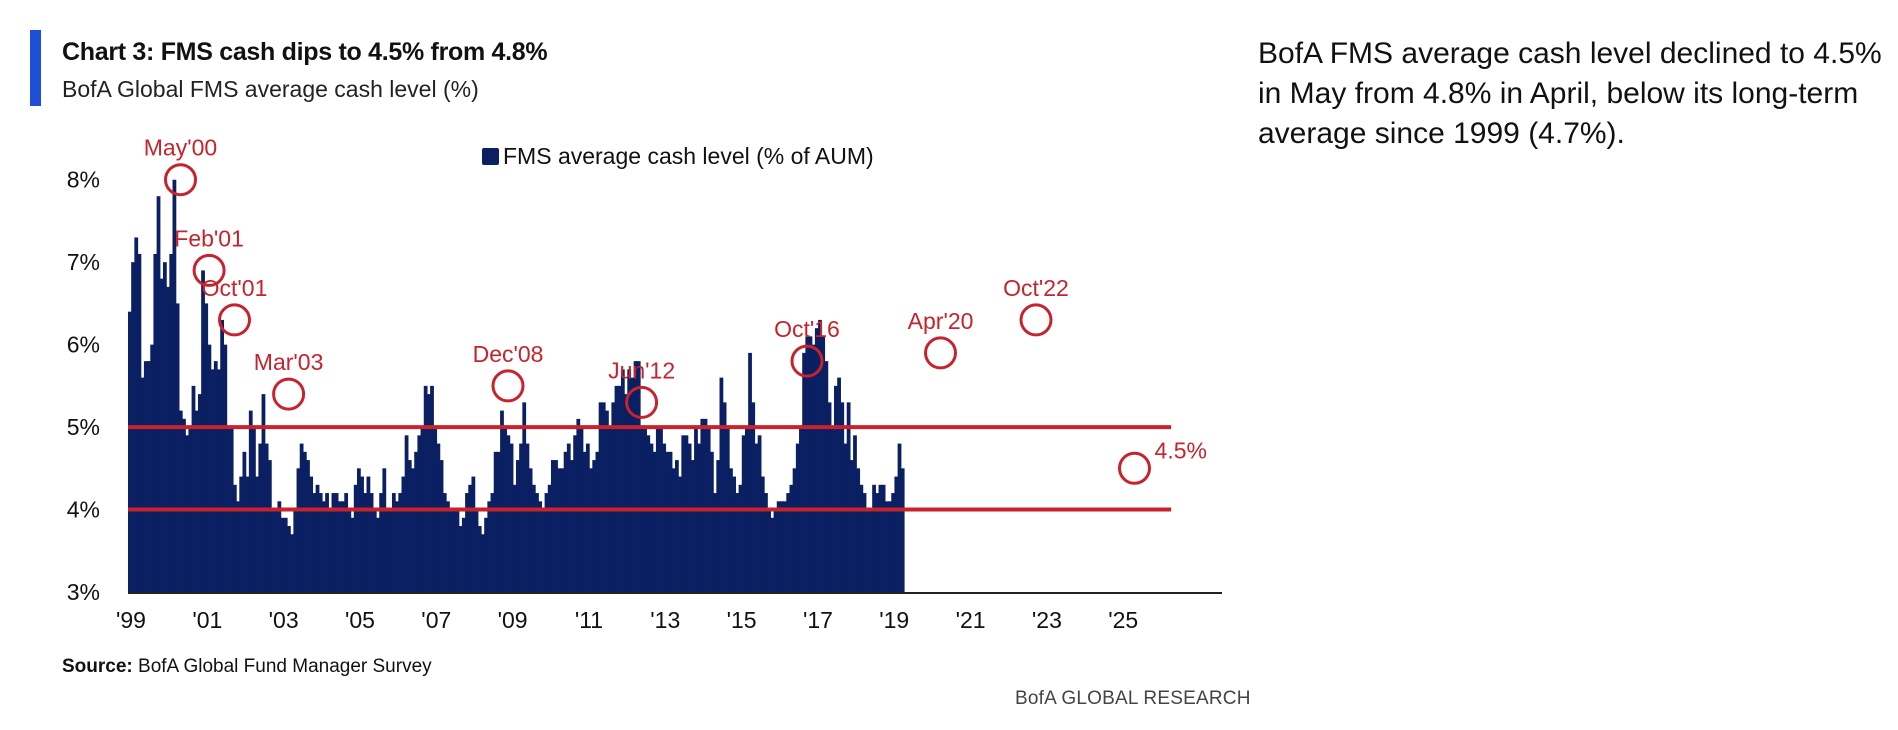 The width and height of the screenshot is (1898, 730). What do you see at coordinates (235, 288) in the screenshot?
I see `annotation-label: Oct'01` at bounding box center [235, 288].